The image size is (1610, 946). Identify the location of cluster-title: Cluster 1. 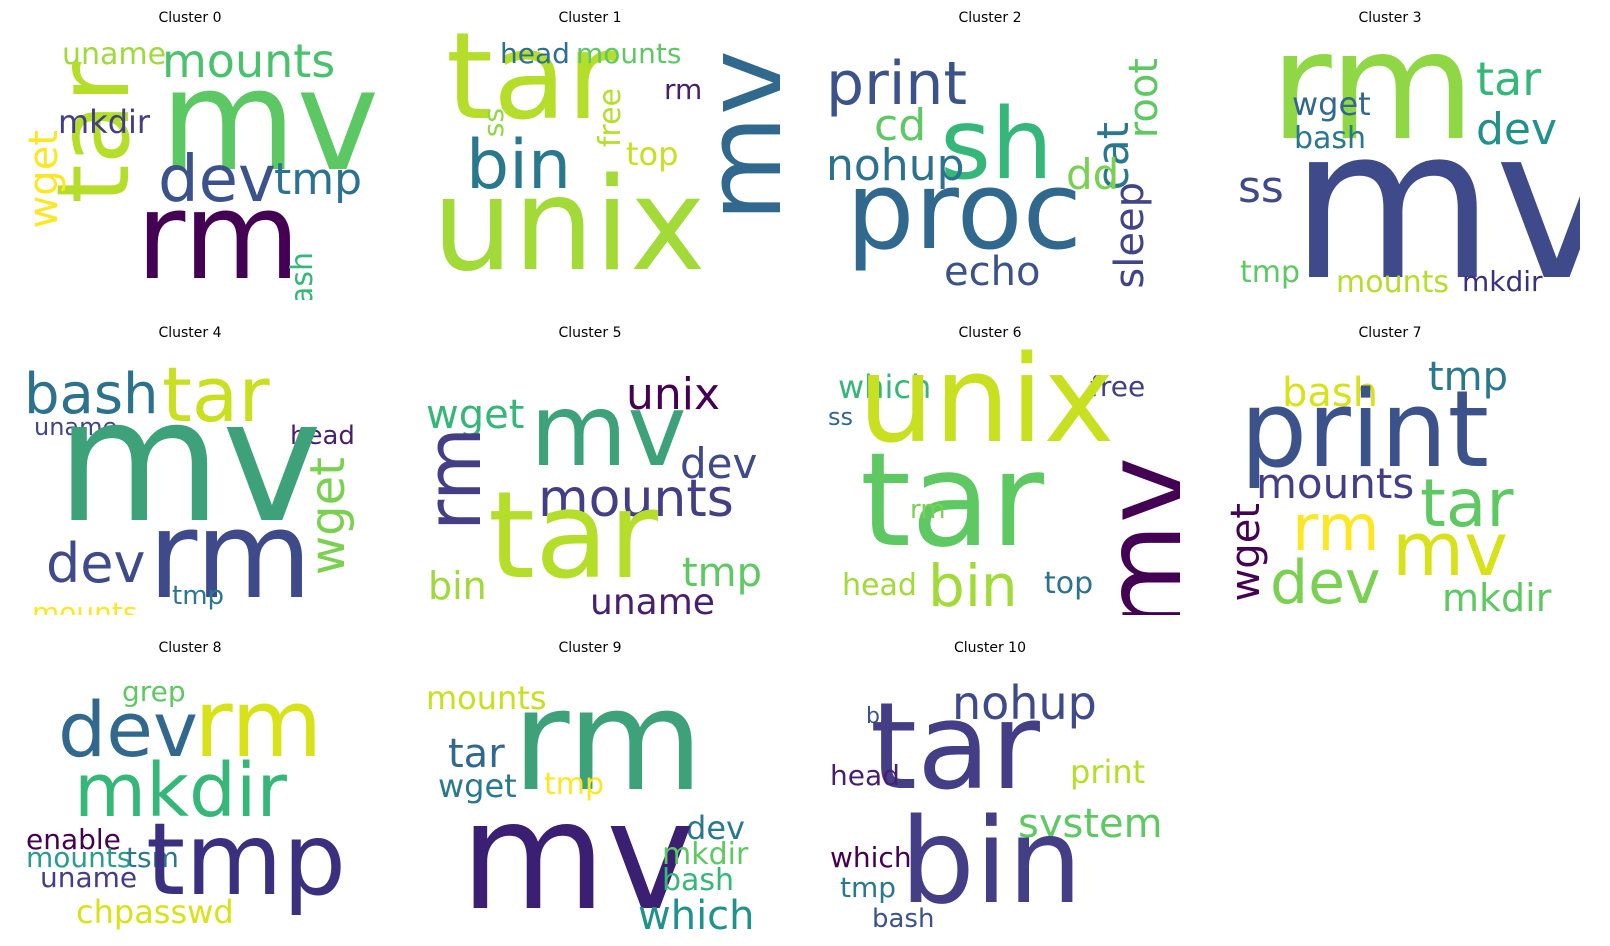
(590, 18).